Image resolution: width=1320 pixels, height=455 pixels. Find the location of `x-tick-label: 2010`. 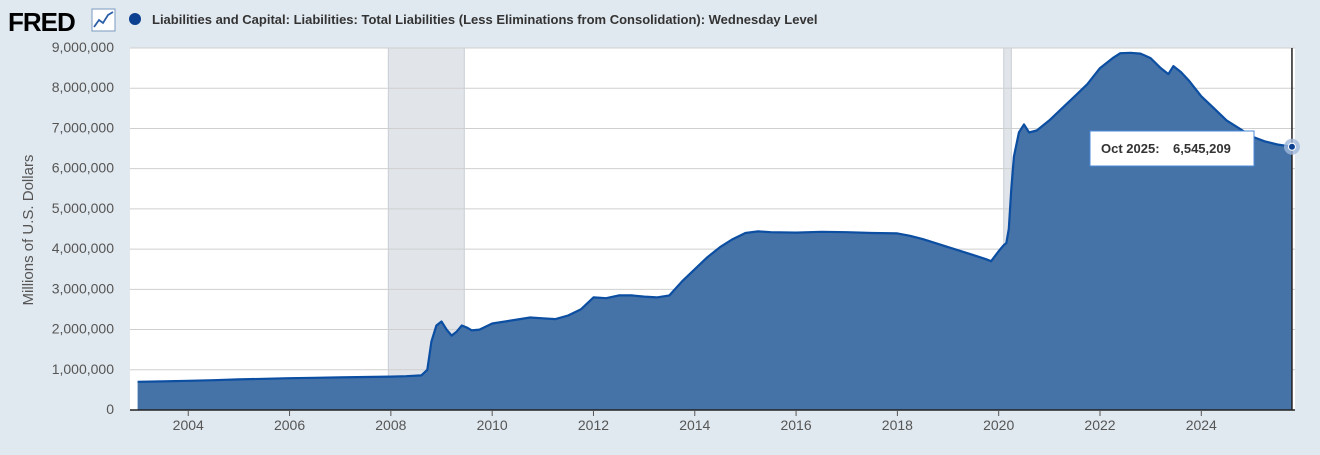

x-tick-label: 2010 is located at coordinates (492, 425).